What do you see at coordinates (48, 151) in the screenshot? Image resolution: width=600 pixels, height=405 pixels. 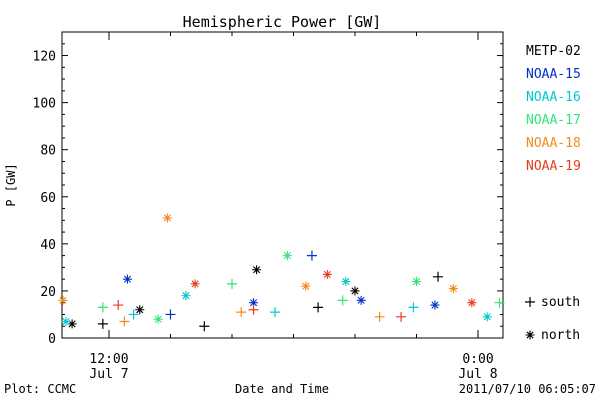 I see `y-tick-label: 80` at bounding box center [48, 151].